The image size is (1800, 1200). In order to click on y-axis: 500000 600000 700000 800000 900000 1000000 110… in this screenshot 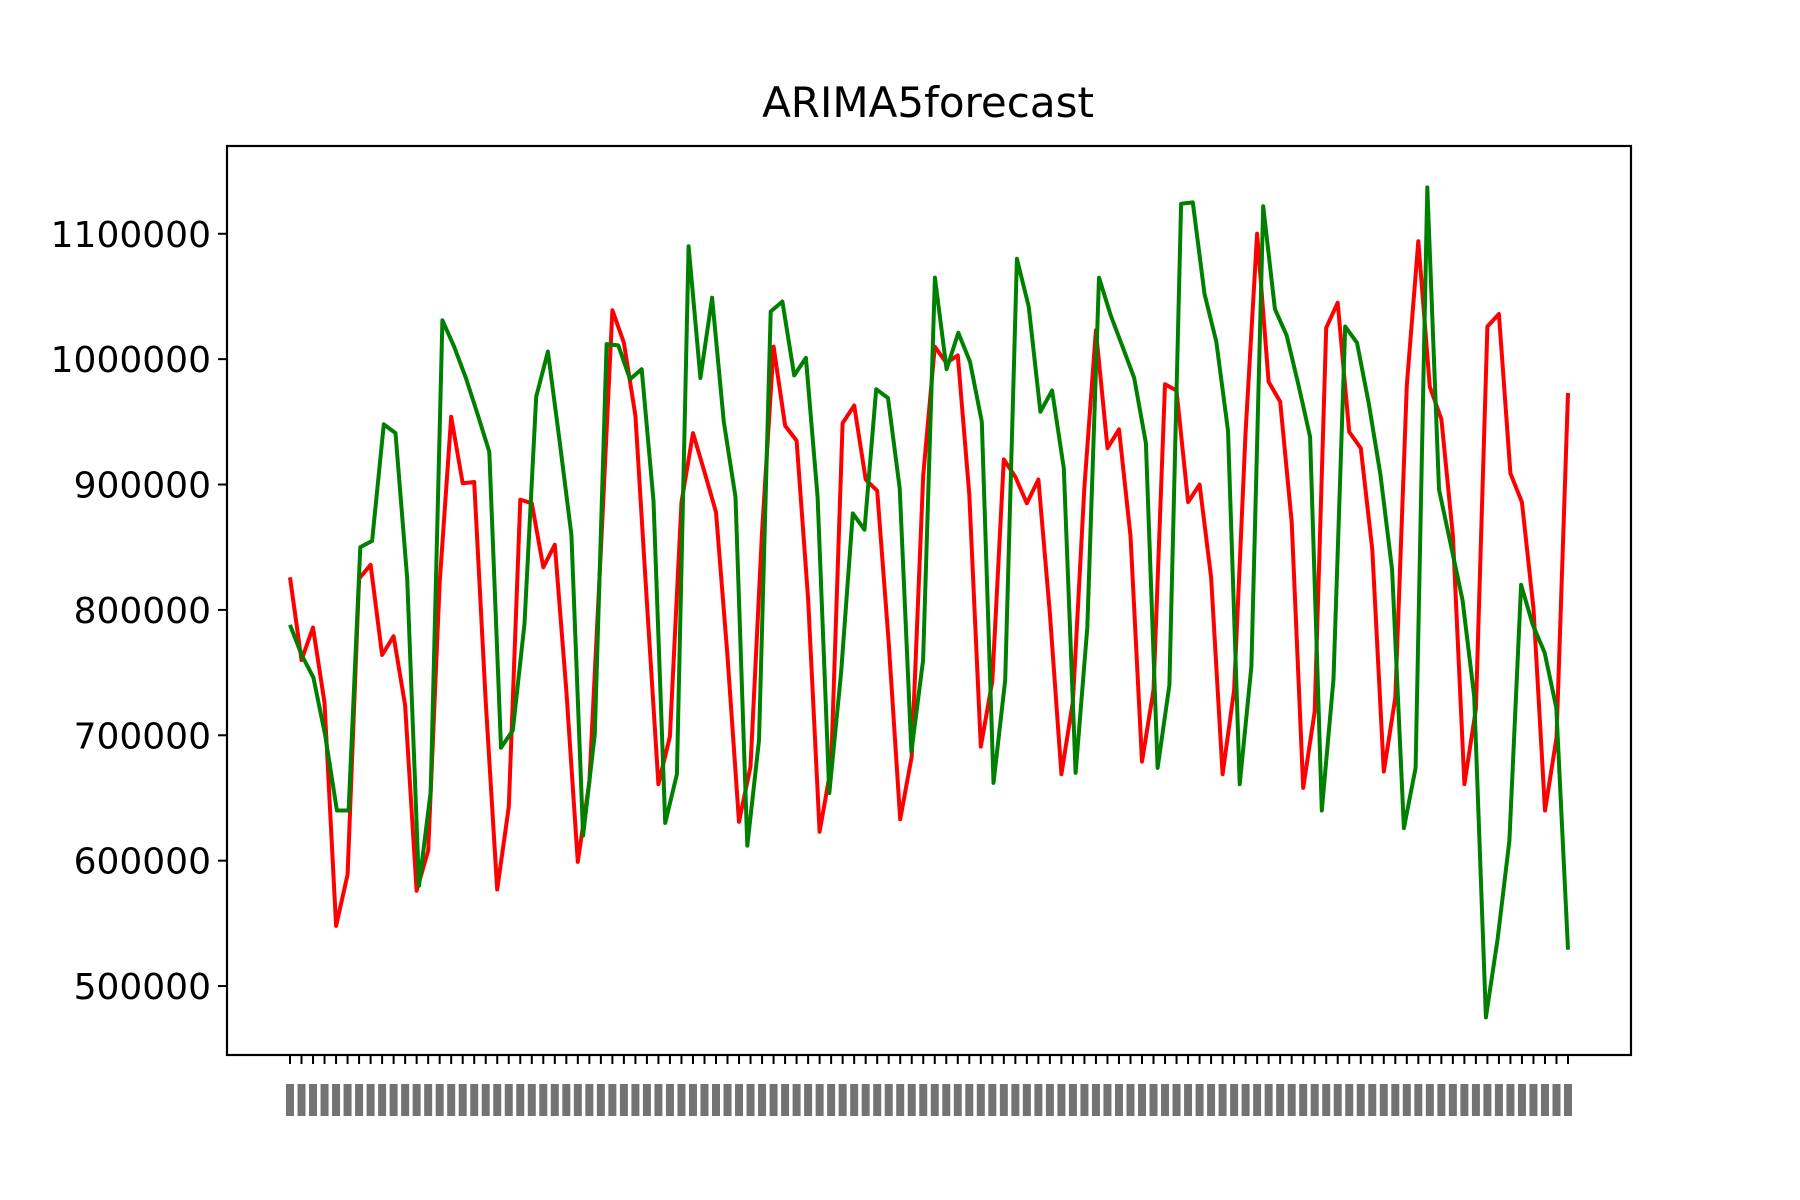, I will do `click(139, 611)`.